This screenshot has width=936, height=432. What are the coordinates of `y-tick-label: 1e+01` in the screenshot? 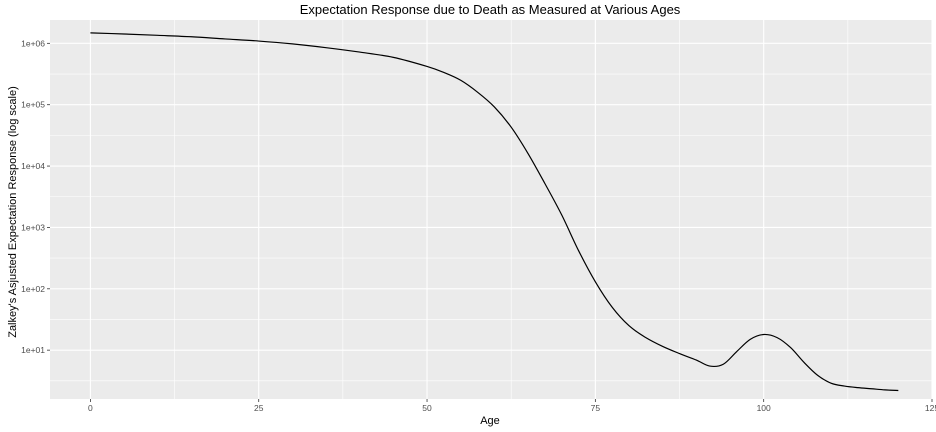 It's located at (33, 350).